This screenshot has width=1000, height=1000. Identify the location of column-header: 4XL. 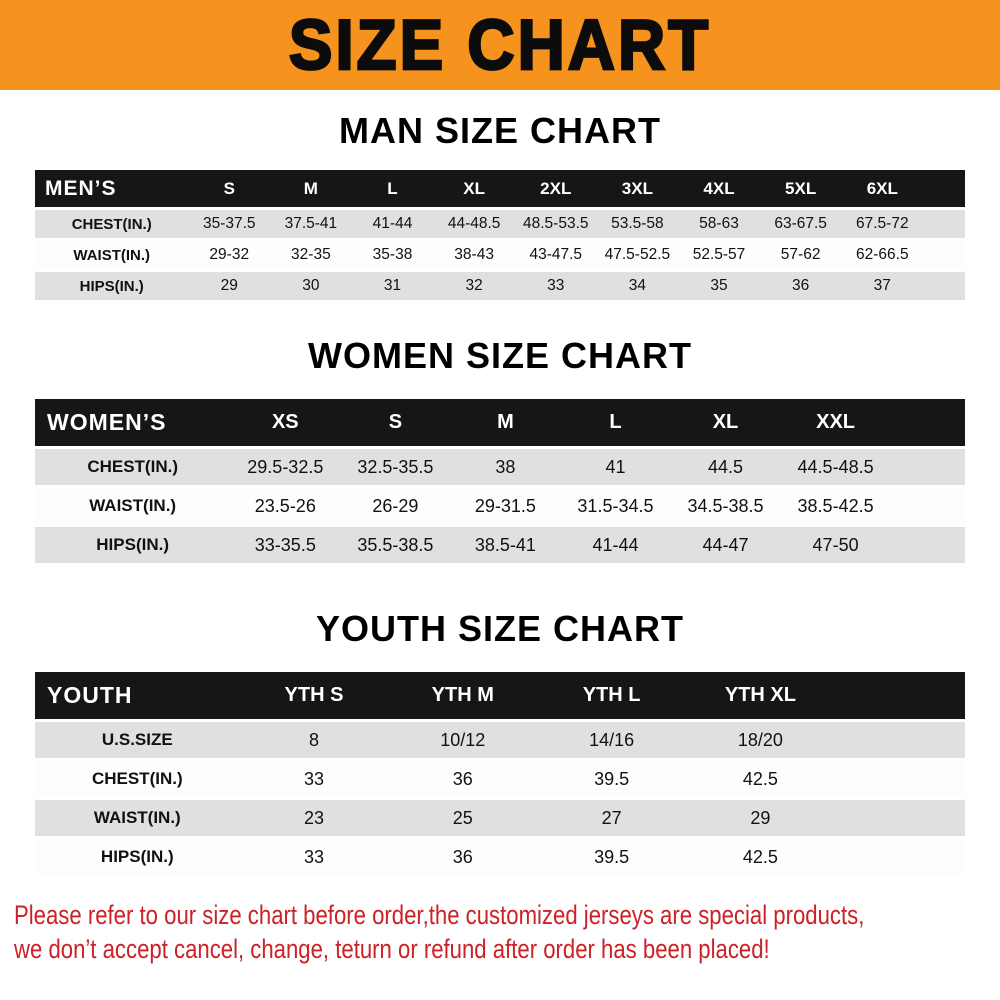
(719, 190).